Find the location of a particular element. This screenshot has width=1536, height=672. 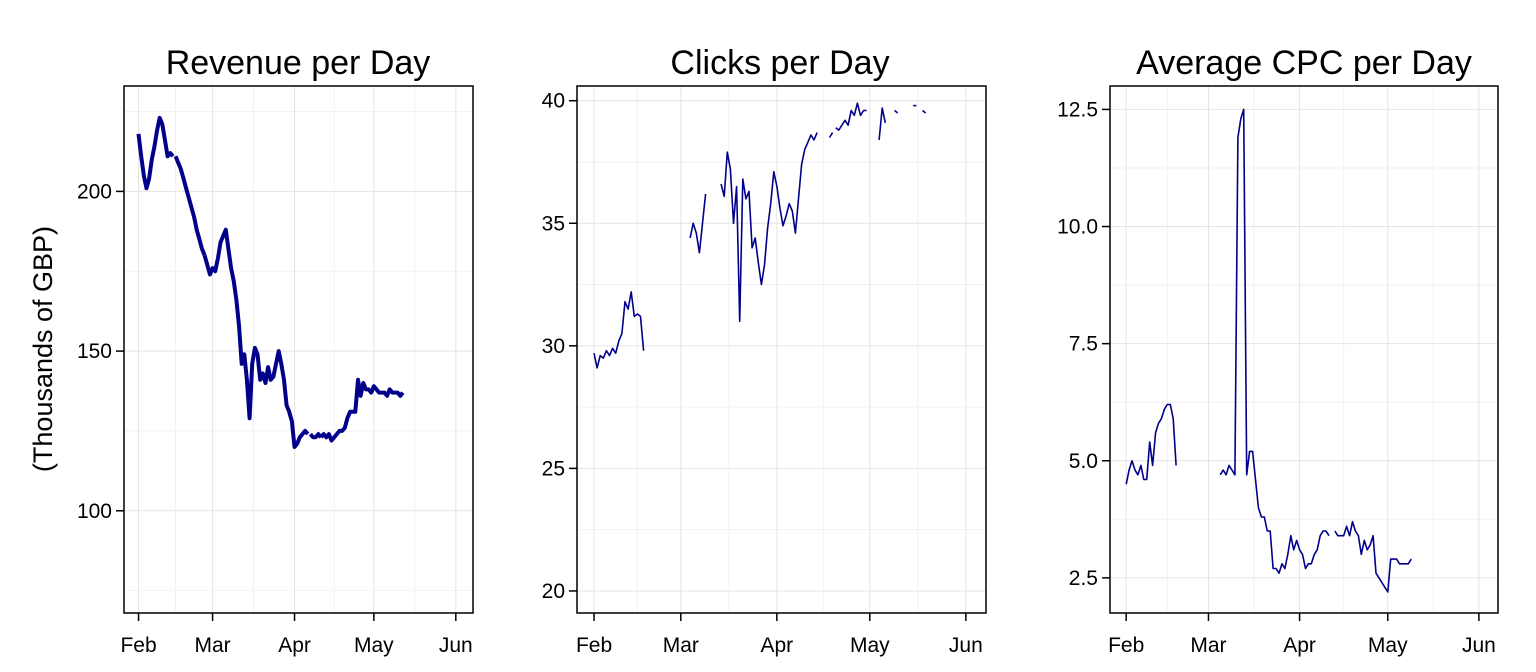

y-tick-label: 12.5 is located at coordinates (1077, 109).